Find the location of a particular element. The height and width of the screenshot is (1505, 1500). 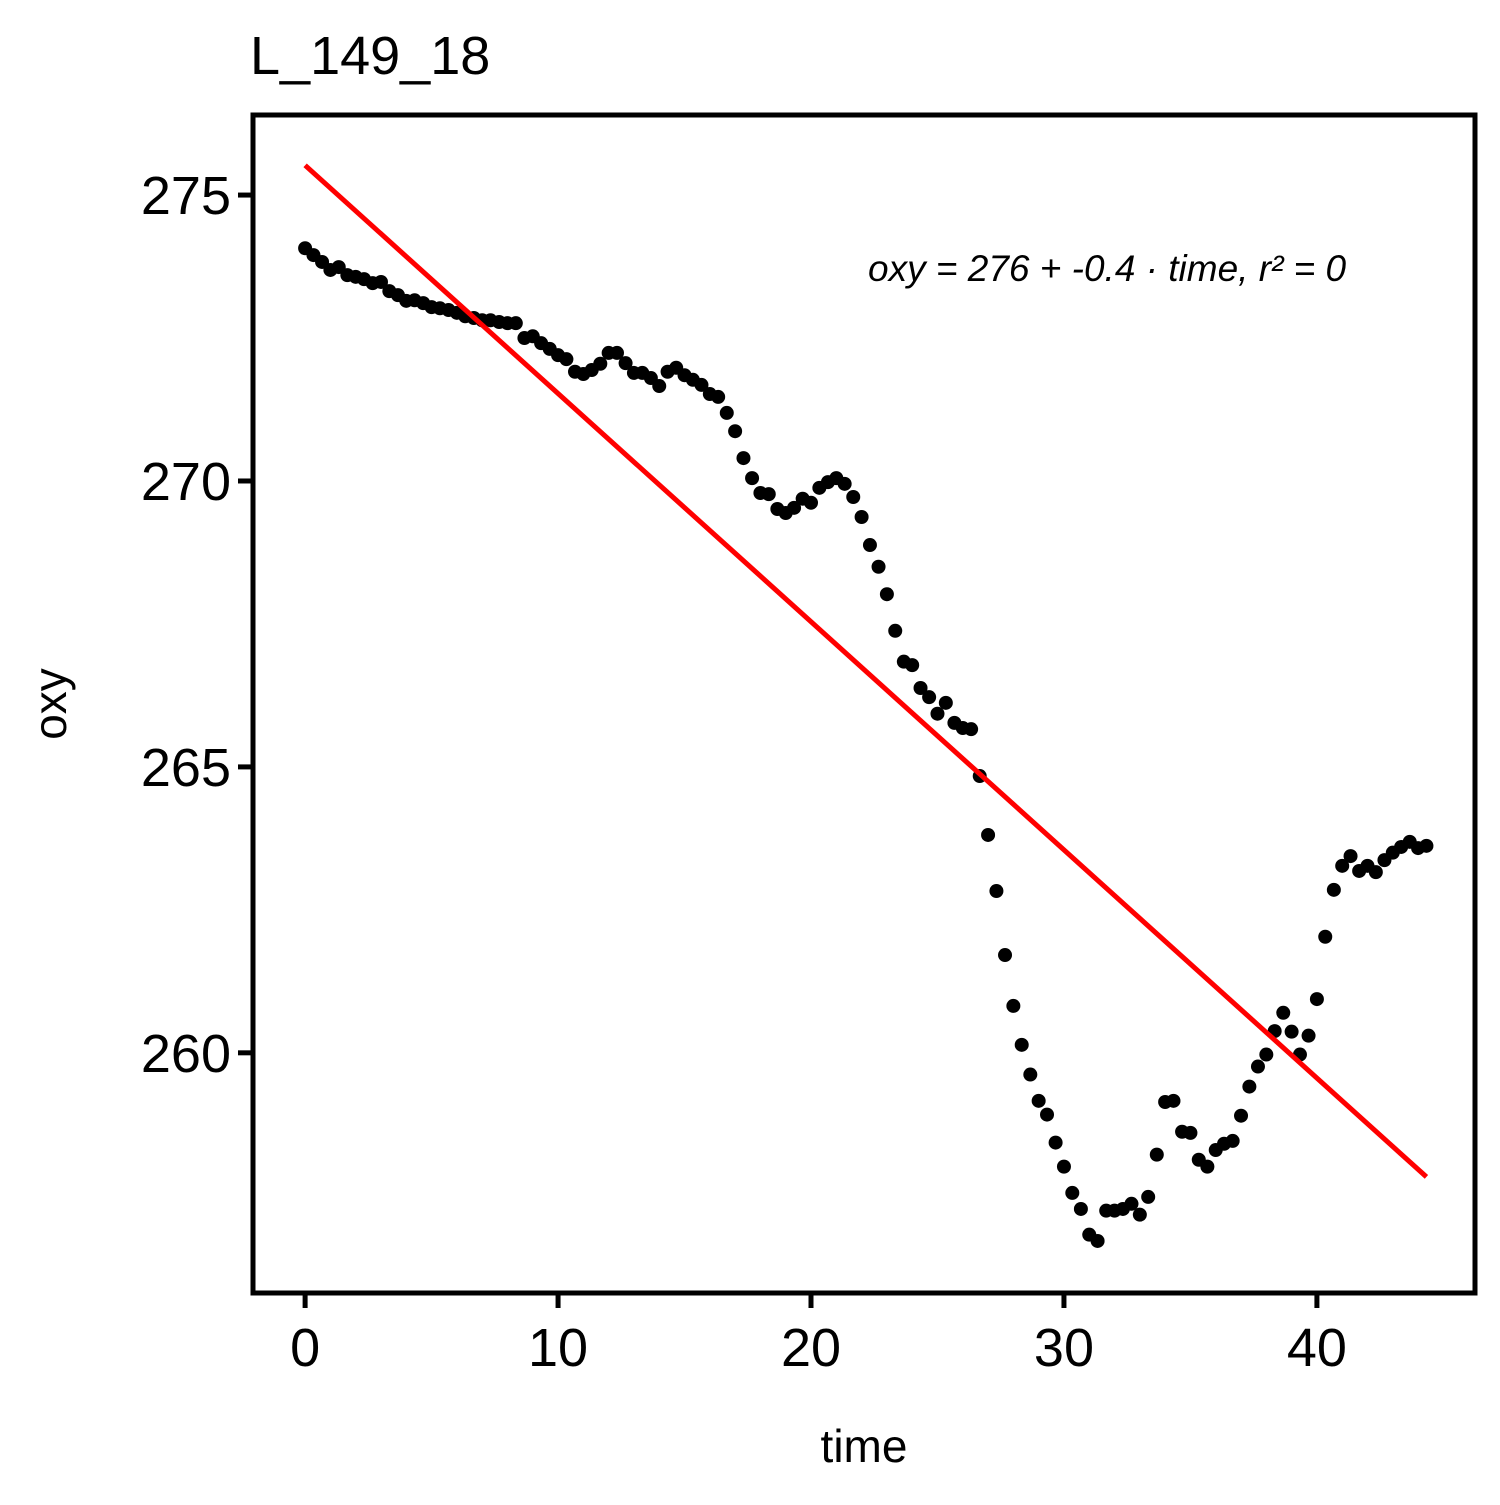

y-axis-title: oxy is located at coordinates (50, 704).